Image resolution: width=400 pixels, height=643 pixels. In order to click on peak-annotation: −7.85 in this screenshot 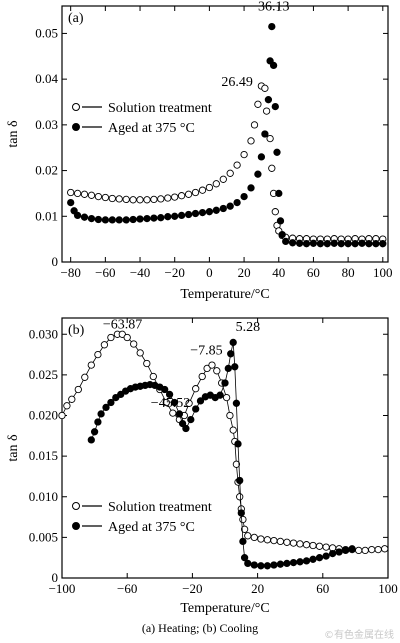, I will do `click(206, 351)`.